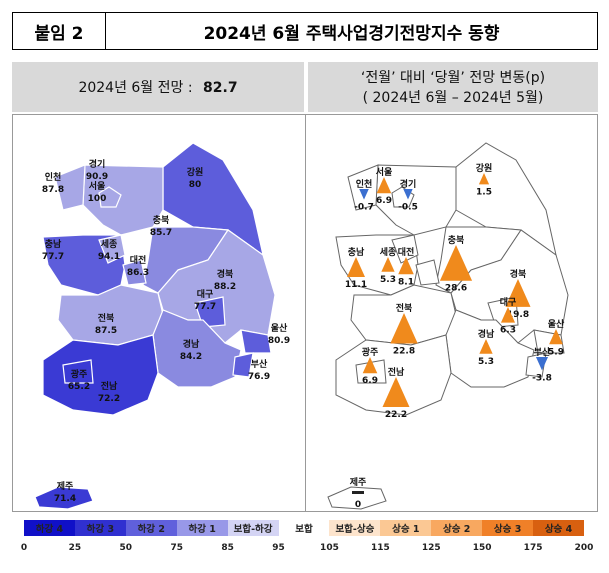  Describe the element at coordinates (453, 98) in the screenshot. I see `change-title-line2: ( 2024년 6월 – 2024년 5월)` at that location.